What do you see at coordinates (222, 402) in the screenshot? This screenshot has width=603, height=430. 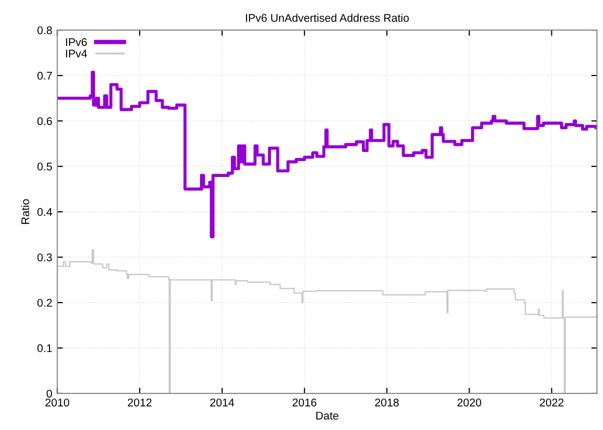 I see `x-tick-label: 2014` at bounding box center [222, 402].